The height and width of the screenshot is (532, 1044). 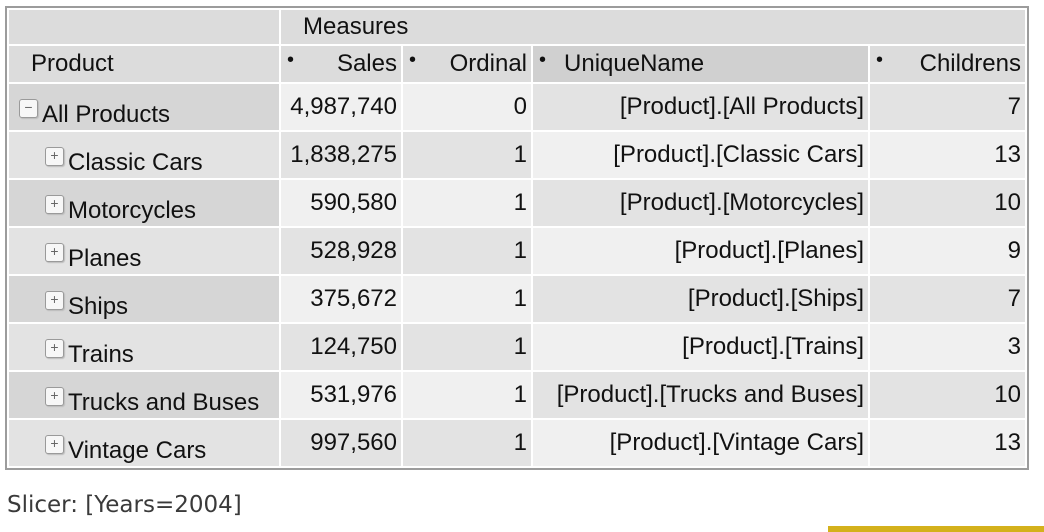 What do you see at coordinates (164, 402) in the screenshot?
I see `row-member-label: Trucks and Buses` at bounding box center [164, 402].